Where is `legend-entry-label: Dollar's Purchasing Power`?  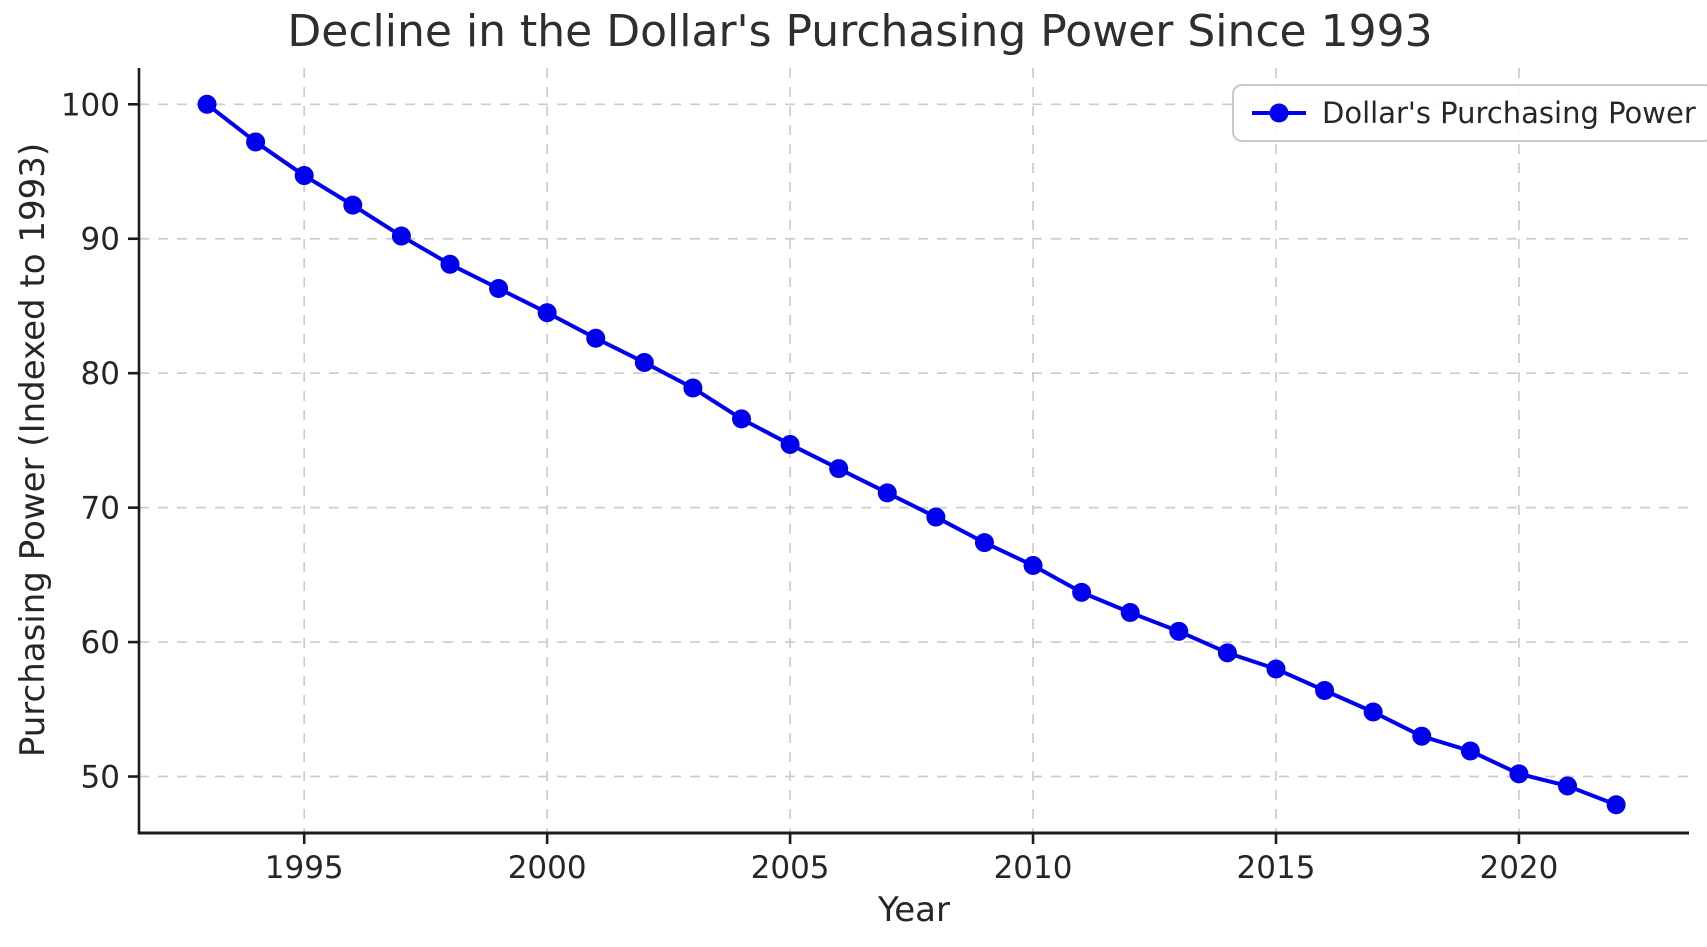 legend-entry-label: Dollar's Purchasing Power is located at coordinates (1509, 113).